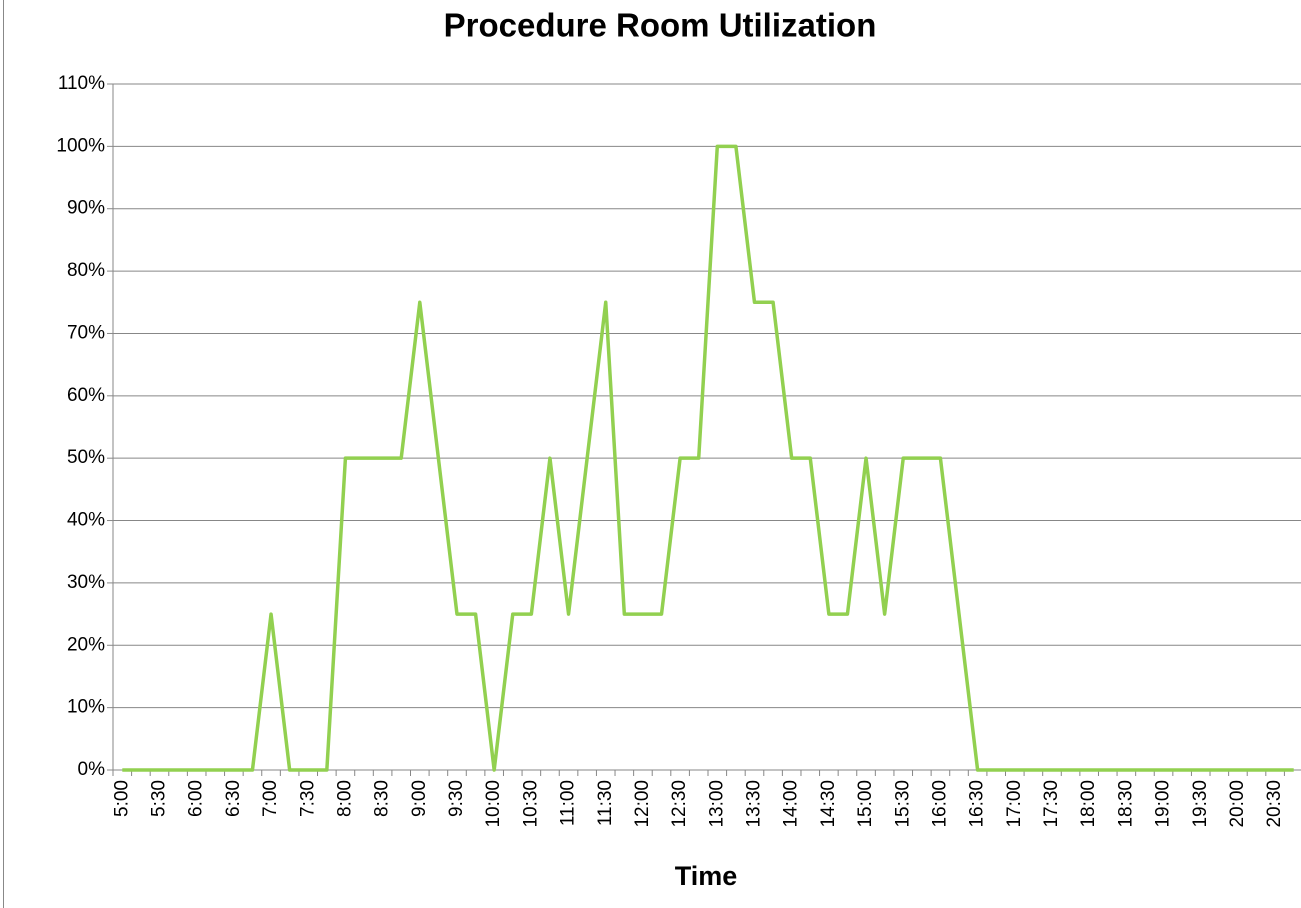 This screenshot has height=908, width=1301. Describe the element at coordinates (196, 798) in the screenshot. I see `x-tick-label: 6:00` at that location.